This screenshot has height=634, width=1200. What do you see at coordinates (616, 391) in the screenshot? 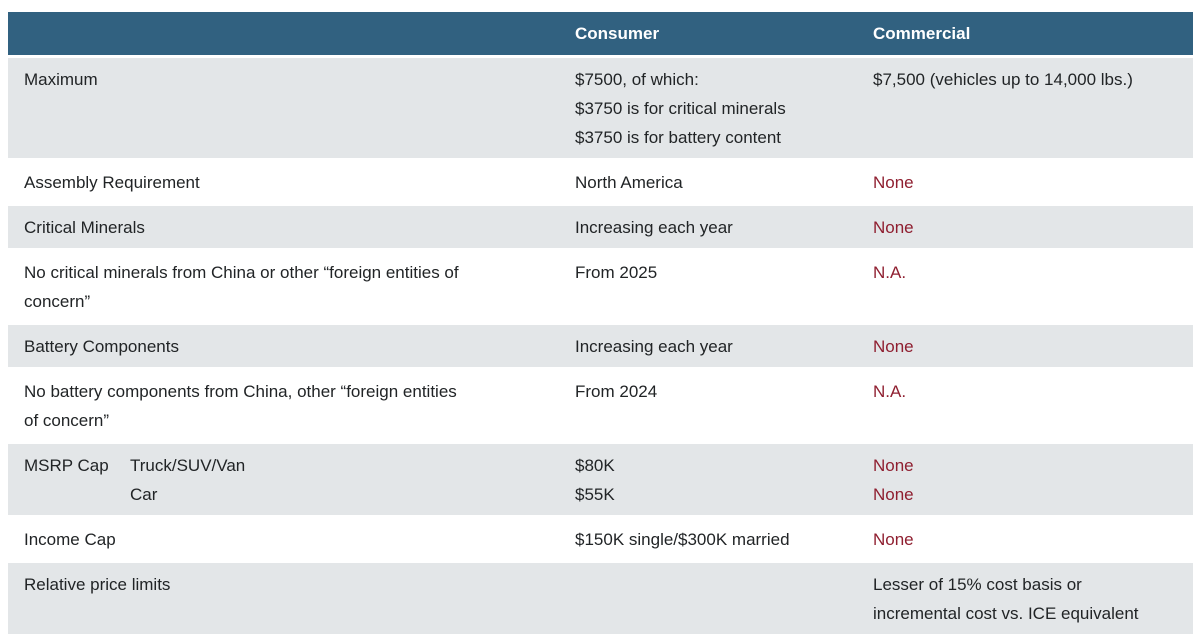
I see `consumer-cell: From 2024` at bounding box center [616, 391].